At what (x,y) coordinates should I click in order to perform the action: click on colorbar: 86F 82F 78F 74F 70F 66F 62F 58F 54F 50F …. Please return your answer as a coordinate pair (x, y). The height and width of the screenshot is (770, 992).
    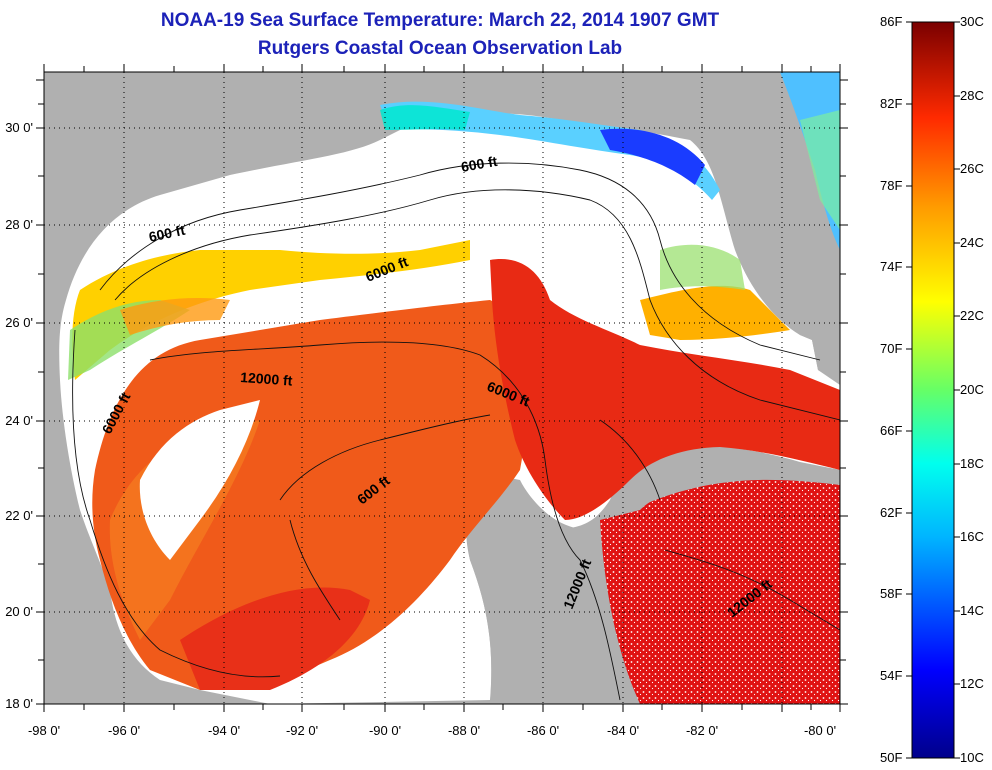
    Looking at the image, I should click on (932, 389).